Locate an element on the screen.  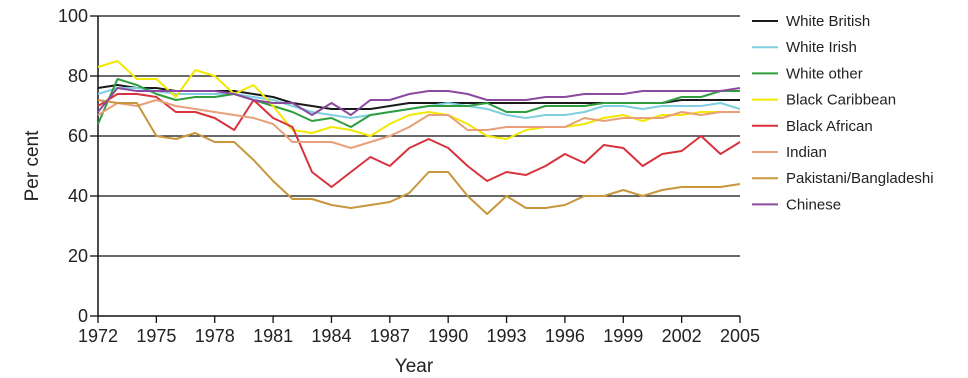
x-tick-label: 2005 is located at coordinates (740, 336).